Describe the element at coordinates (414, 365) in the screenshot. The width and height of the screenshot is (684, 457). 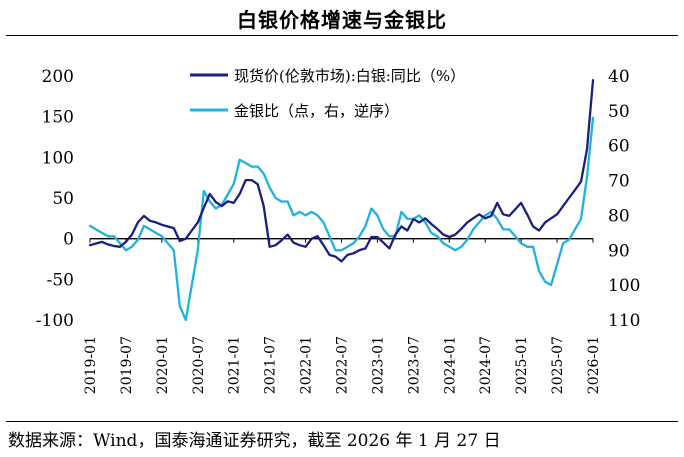
I see `x-axis-tick-label: 2023-07` at that location.